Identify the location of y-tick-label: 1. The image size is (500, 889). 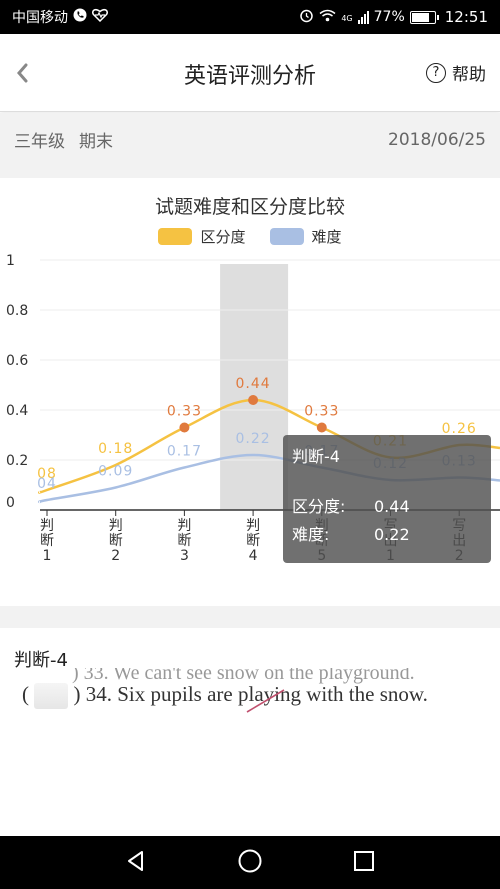
(10, 261).